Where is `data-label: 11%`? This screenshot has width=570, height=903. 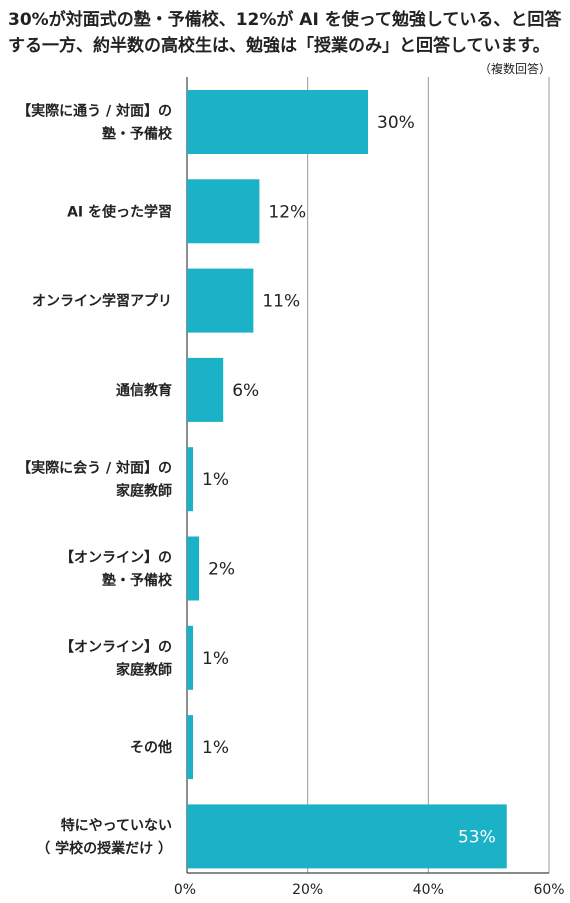 data-label: 11% is located at coordinates (281, 302).